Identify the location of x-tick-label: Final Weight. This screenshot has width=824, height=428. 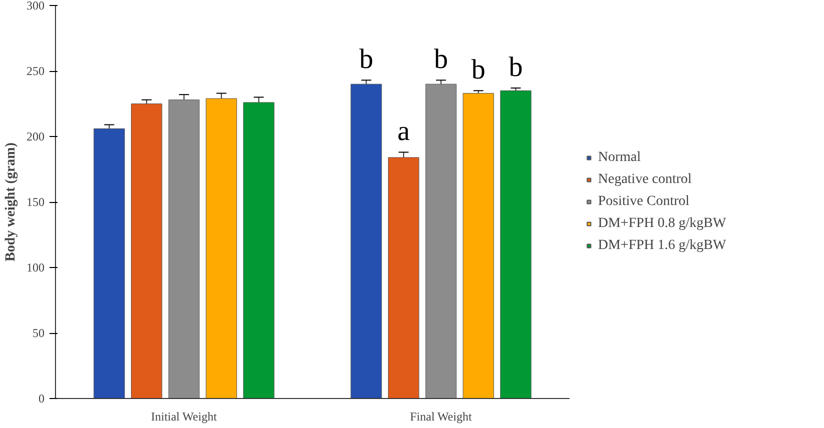
(441, 417).